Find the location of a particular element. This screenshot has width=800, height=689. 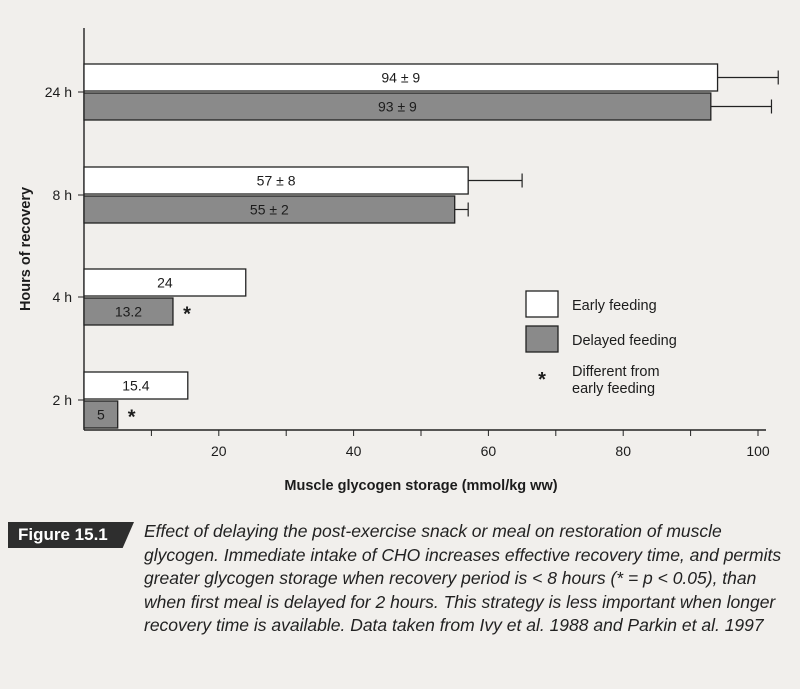

x-axis-title: Muscle glycogen storage (mmol/kg ww) is located at coordinates (420, 486).